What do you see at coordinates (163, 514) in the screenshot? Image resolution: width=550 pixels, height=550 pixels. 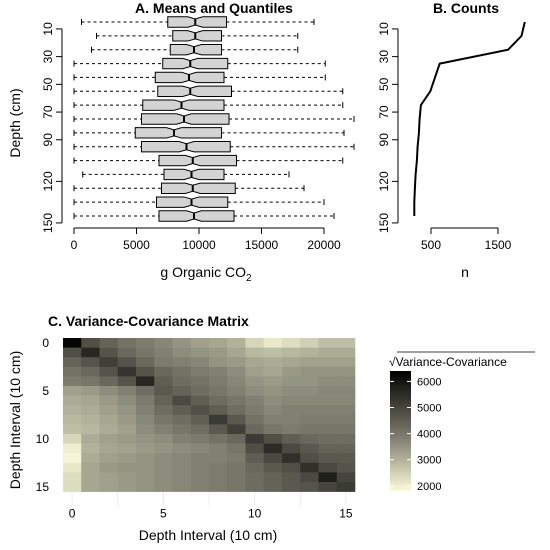 I see `panel-c-xtick-label: 5` at bounding box center [163, 514].